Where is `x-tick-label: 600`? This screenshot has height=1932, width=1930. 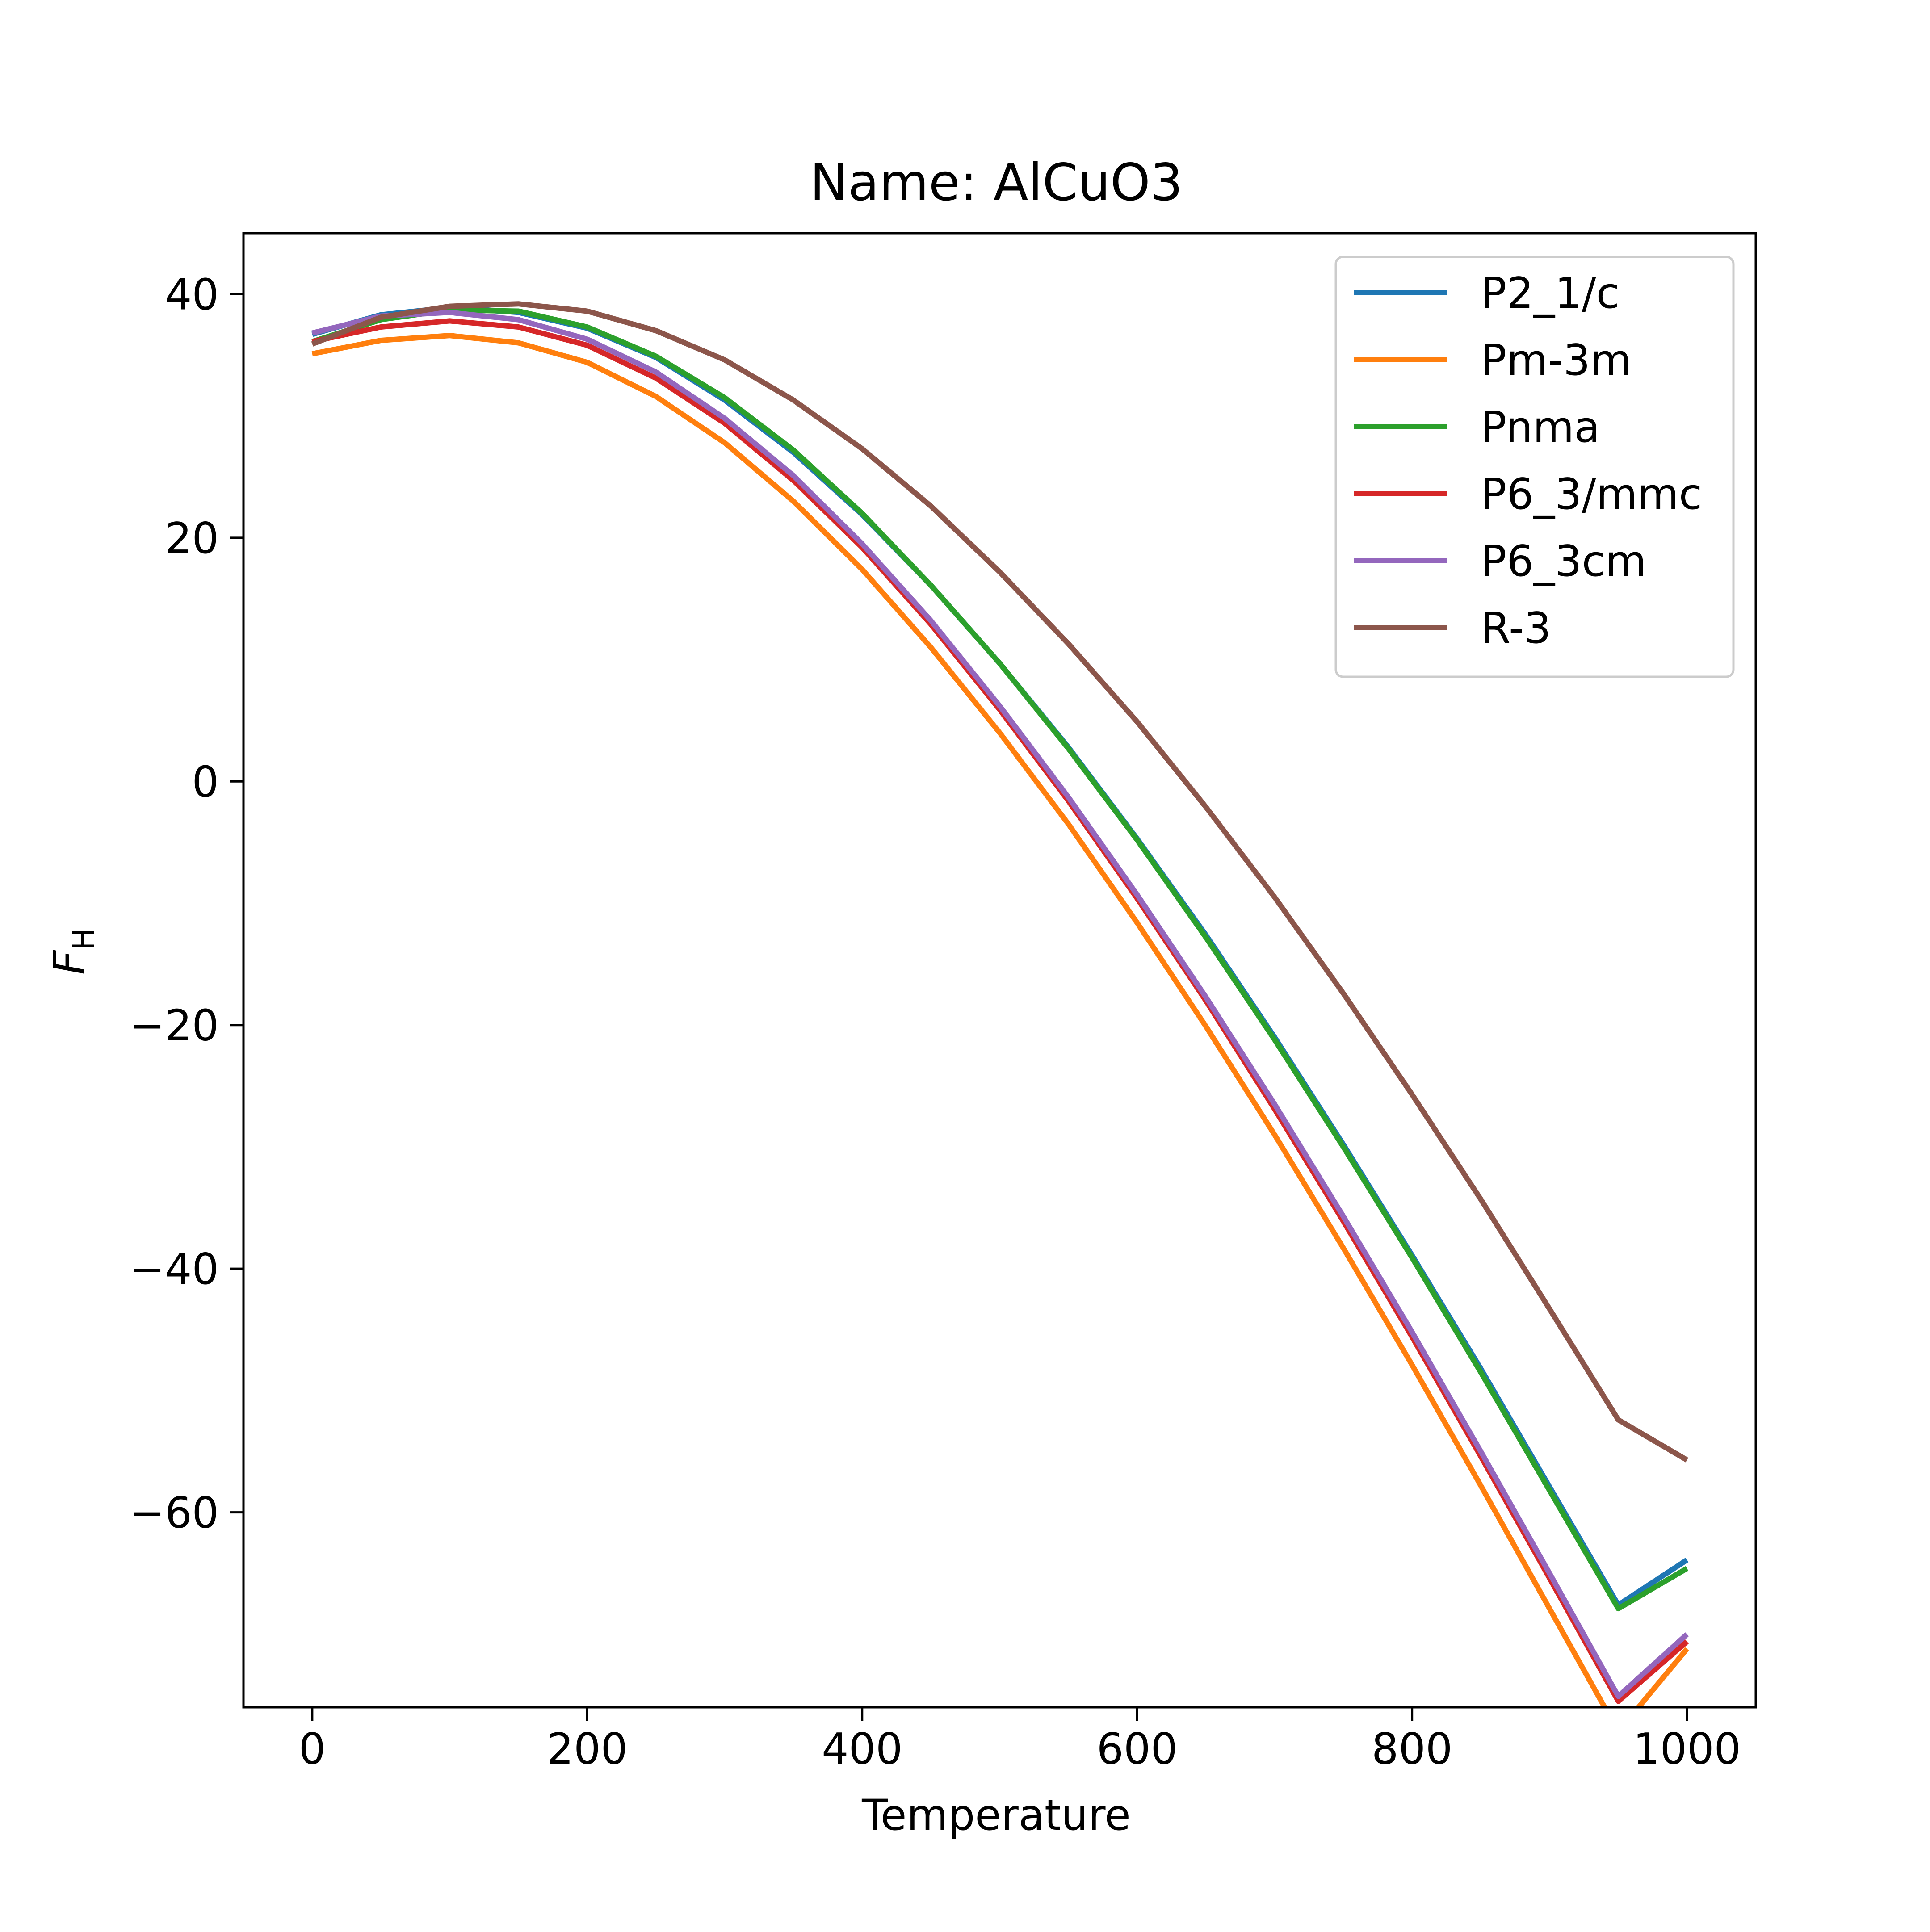
x-tick-label: 600 is located at coordinates (1137, 1749).